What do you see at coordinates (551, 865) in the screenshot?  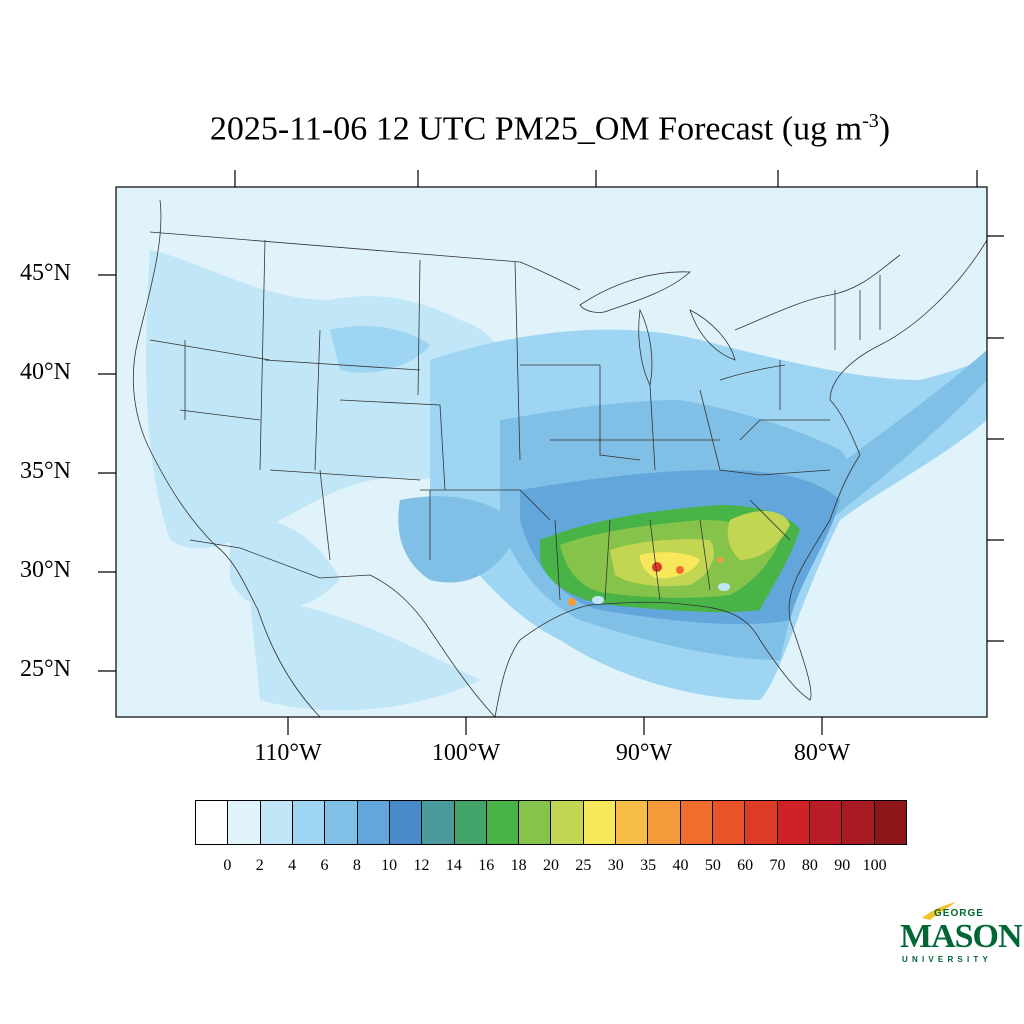 I see `colorbar-label: 20` at bounding box center [551, 865].